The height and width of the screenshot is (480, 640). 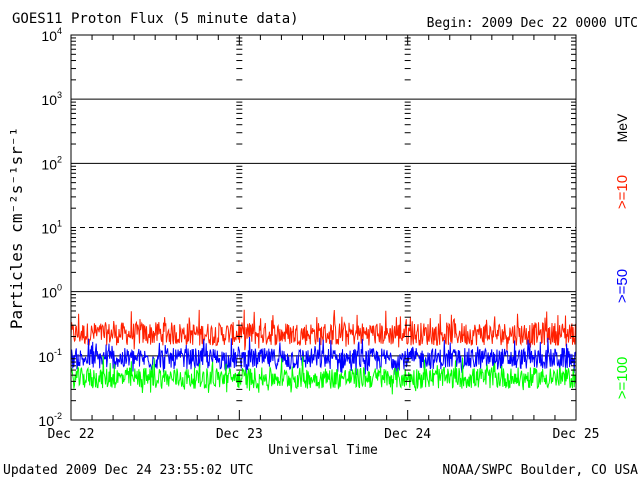 I want to click on x-axis-label: Universal Time, so click(x=323, y=450).